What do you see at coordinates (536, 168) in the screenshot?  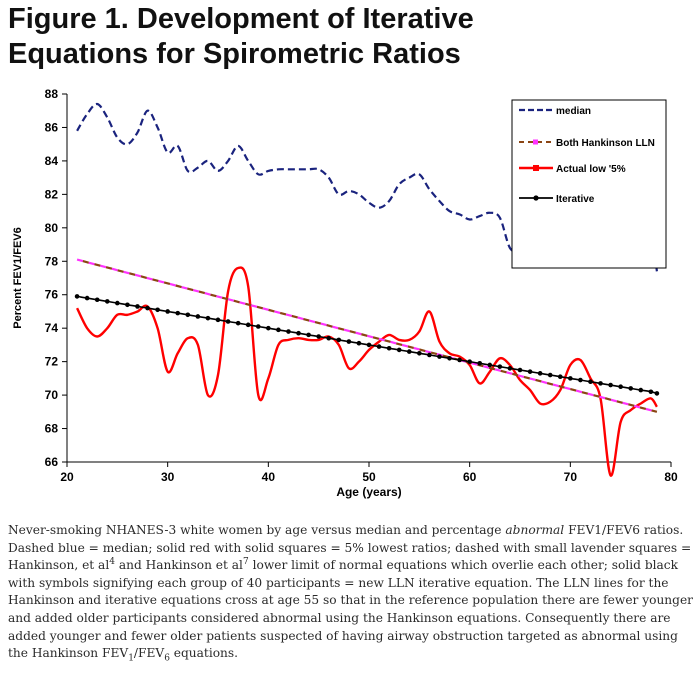 I see `legend-marker-actual` at bounding box center [536, 168].